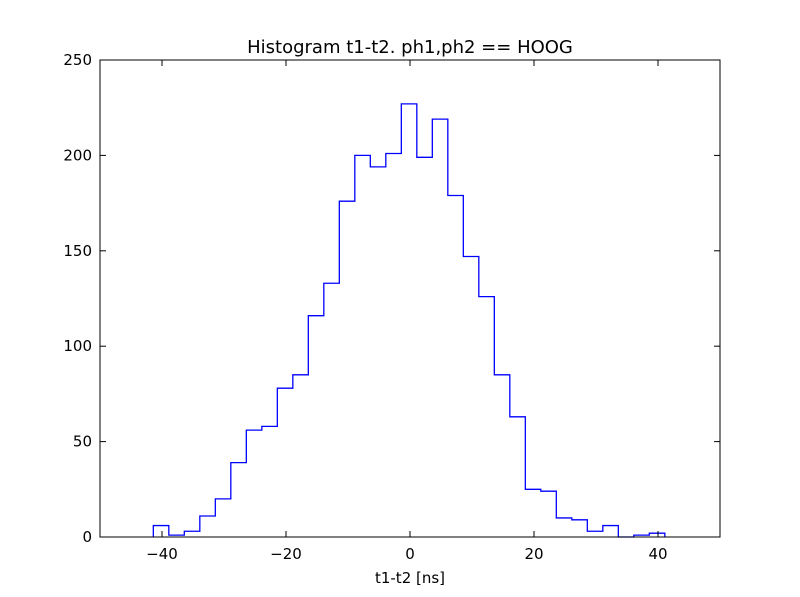  I want to click on x-tick-label: 0, so click(410, 554).